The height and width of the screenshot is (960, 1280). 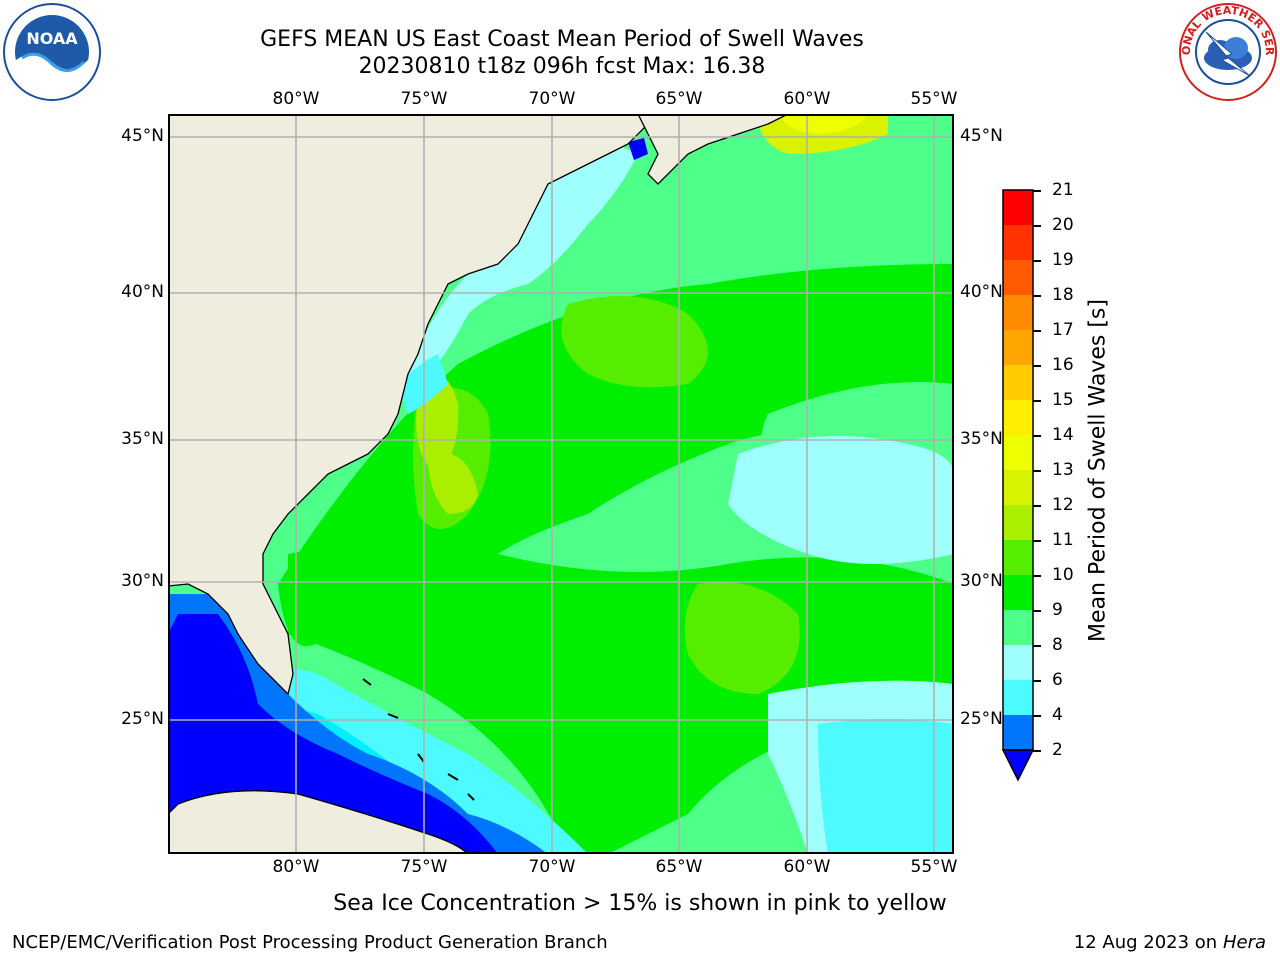 What do you see at coordinates (981, 719) in the screenshot?
I see `lat-label-right-25n: 25°N` at bounding box center [981, 719].